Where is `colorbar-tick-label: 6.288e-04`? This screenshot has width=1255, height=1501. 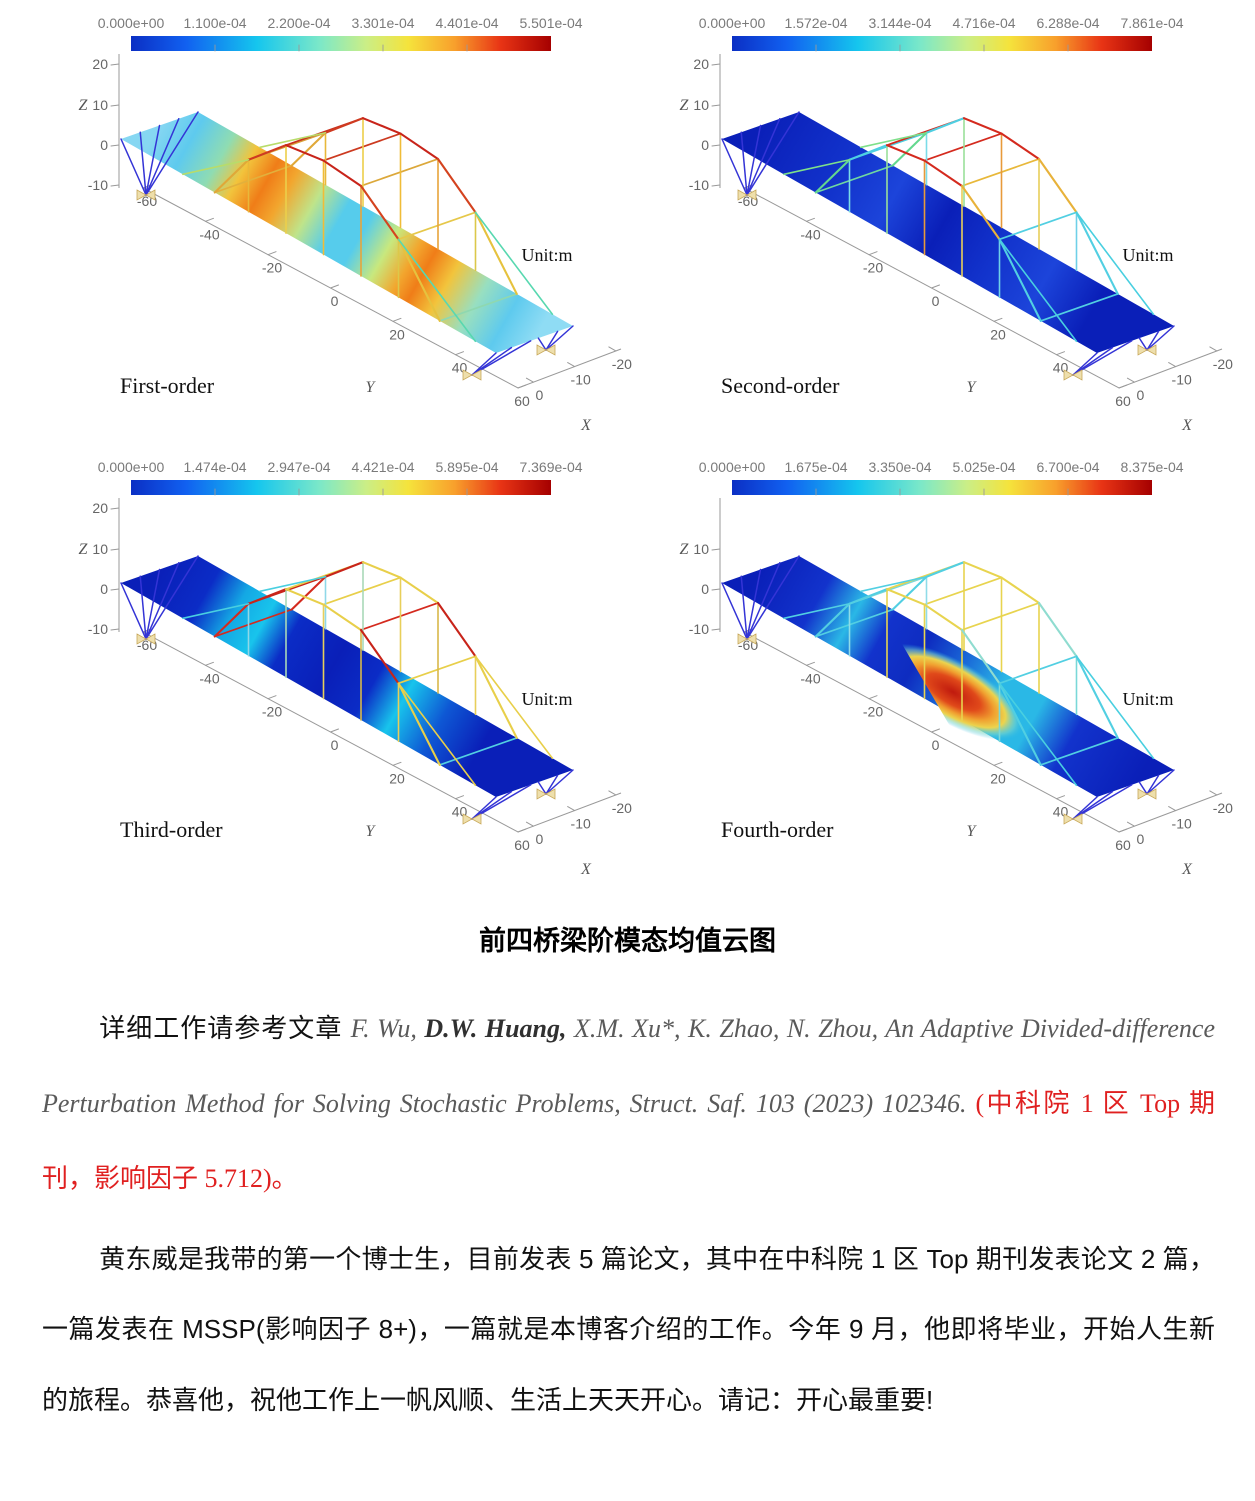 colorbar-tick-label: 6.288e-04 is located at coordinates (1067, 23).